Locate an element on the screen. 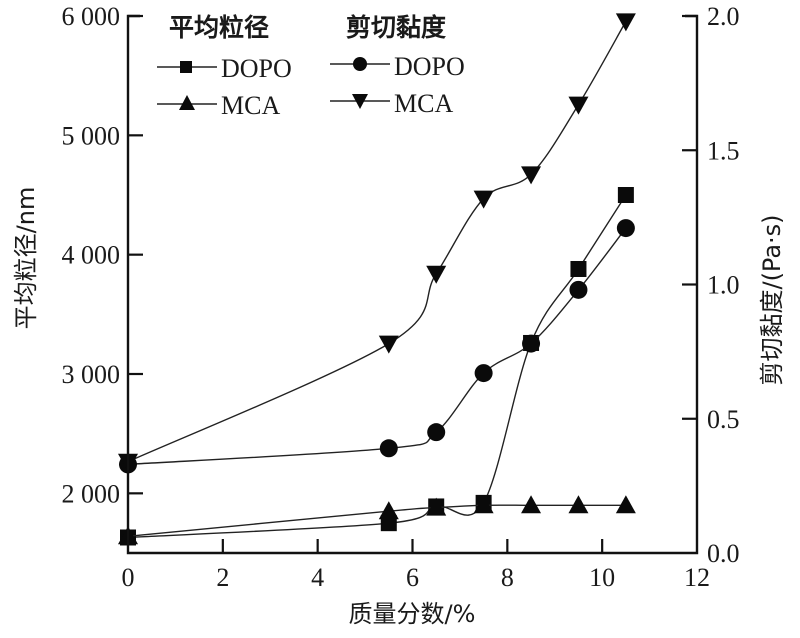 Image resolution: width=800 pixels, height=638 pixels. x-tick-label: 10 is located at coordinates (602, 577).